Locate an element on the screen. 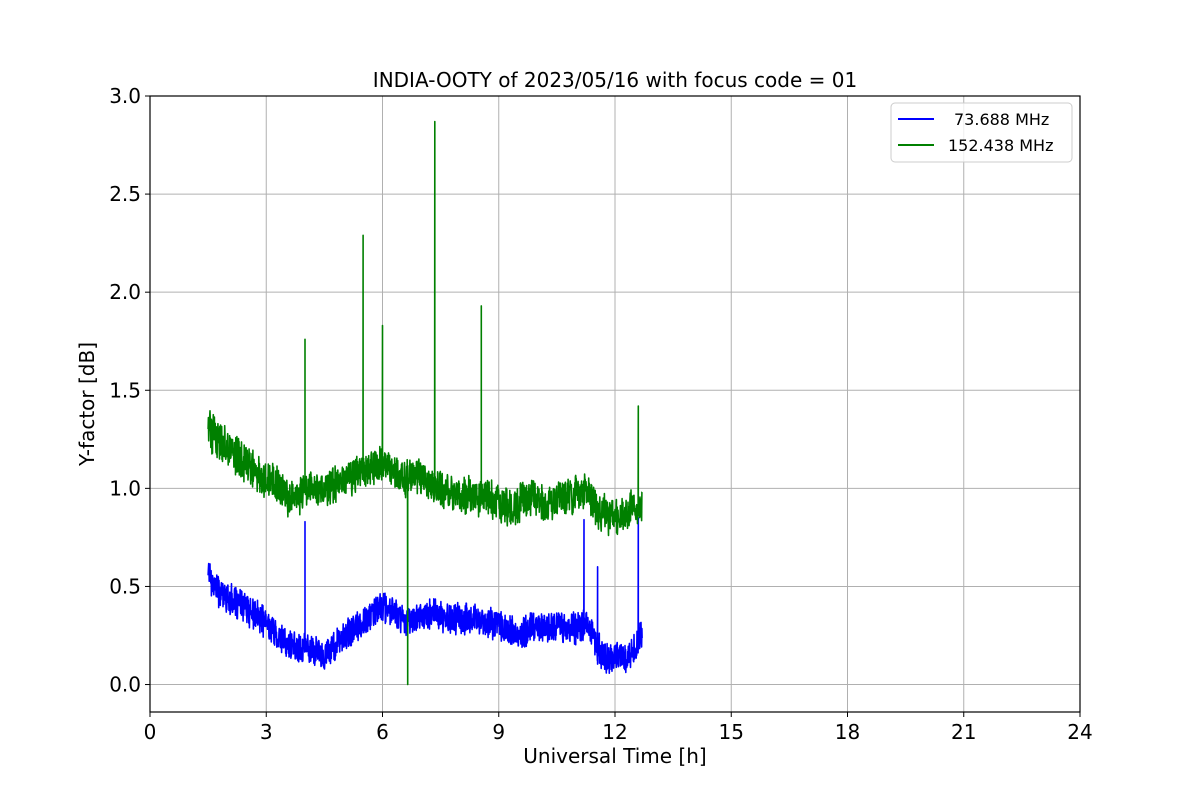 Image resolution: width=1200 pixels, height=804 pixels. y-tick-label: 3.0 is located at coordinates (125, 96).